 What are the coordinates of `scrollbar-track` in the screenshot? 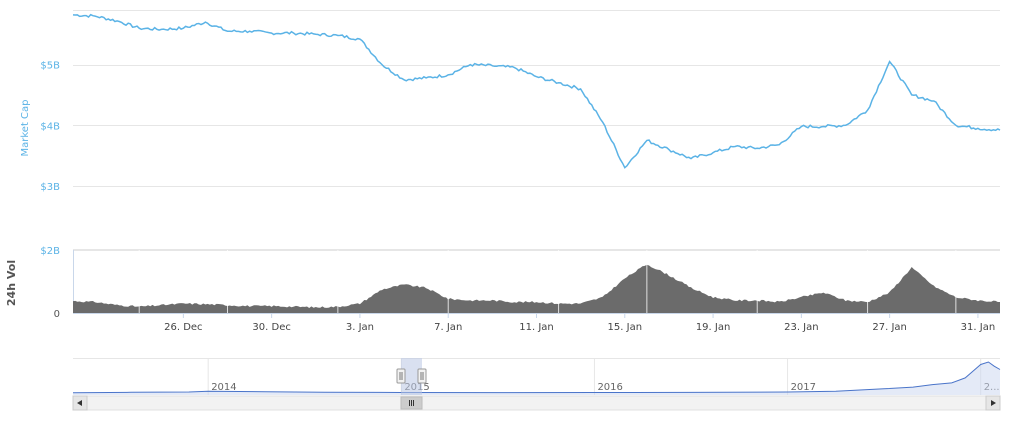 It's located at (536, 403).